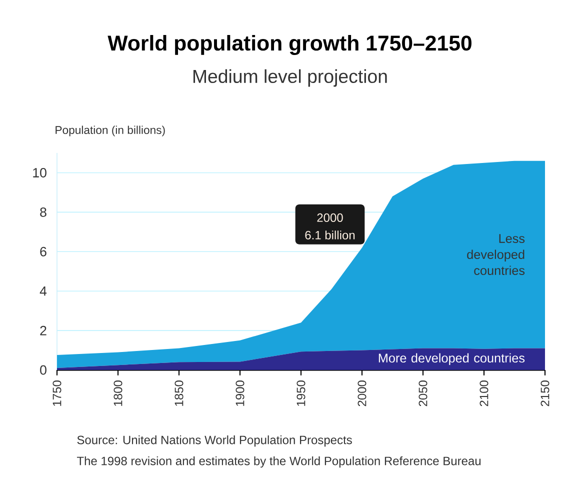  What do you see at coordinates (496, 255) in the screenshot?
I see `series-label: Less developed countries` at bounding box center [496, 255].